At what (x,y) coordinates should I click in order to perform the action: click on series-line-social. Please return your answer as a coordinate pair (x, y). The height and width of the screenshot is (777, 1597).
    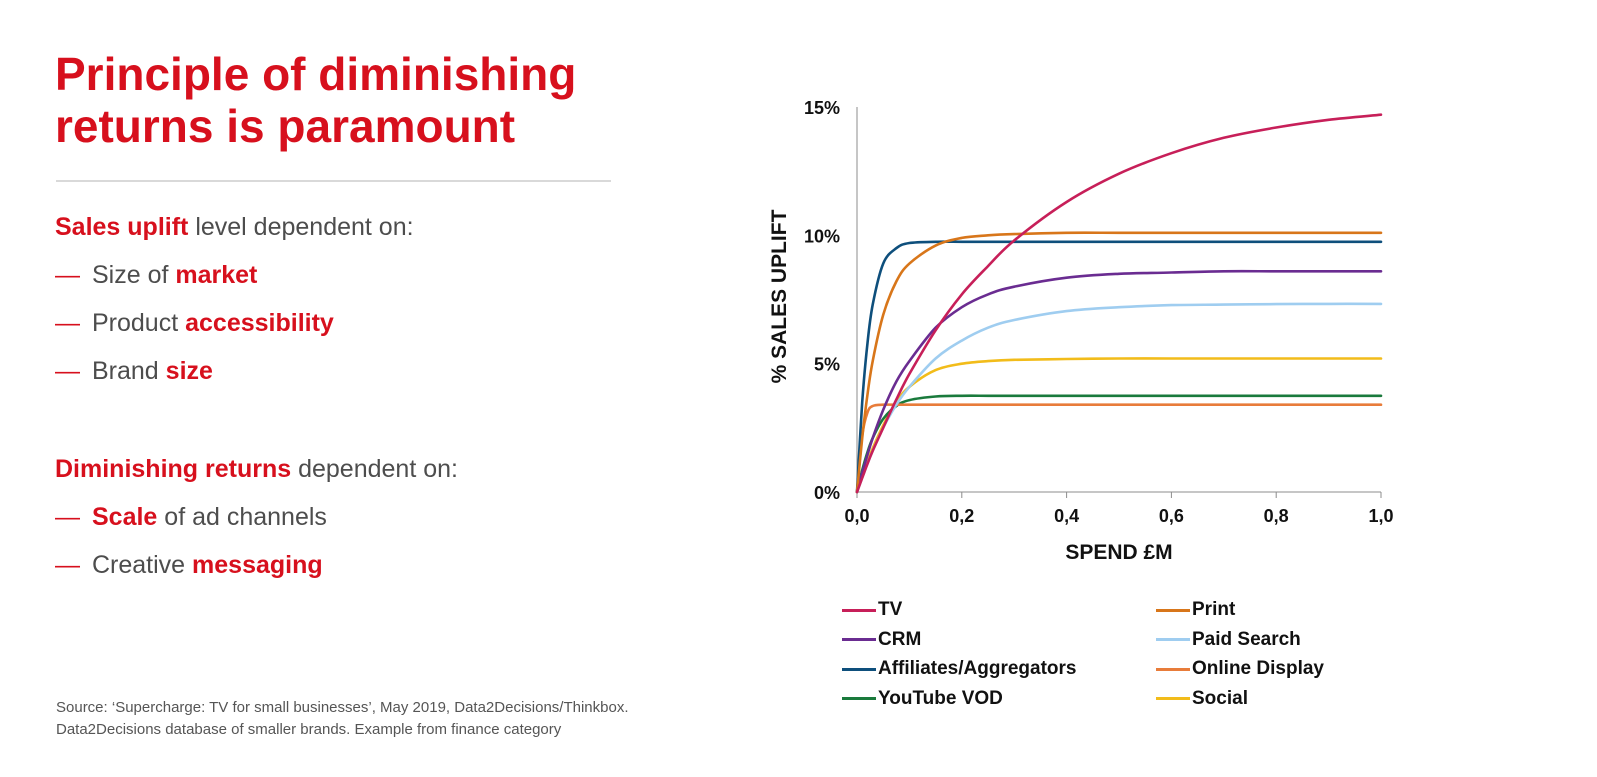
    Looking at the image, I should click on (1119, 425).